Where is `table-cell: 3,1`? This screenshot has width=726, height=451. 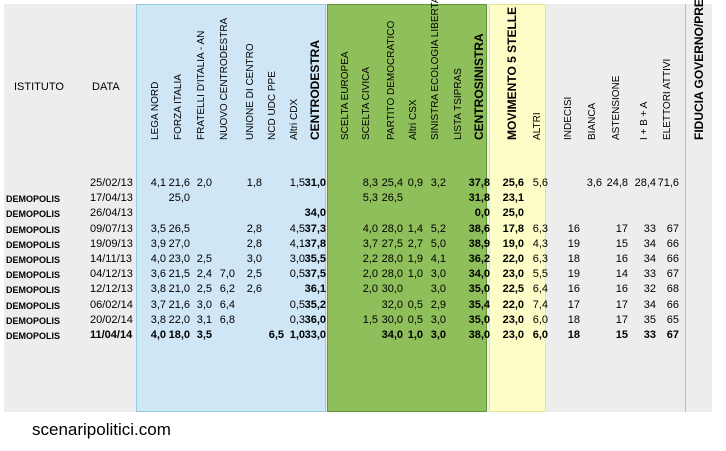 table-cell: 3,1 is located at coordinates (204, 319).